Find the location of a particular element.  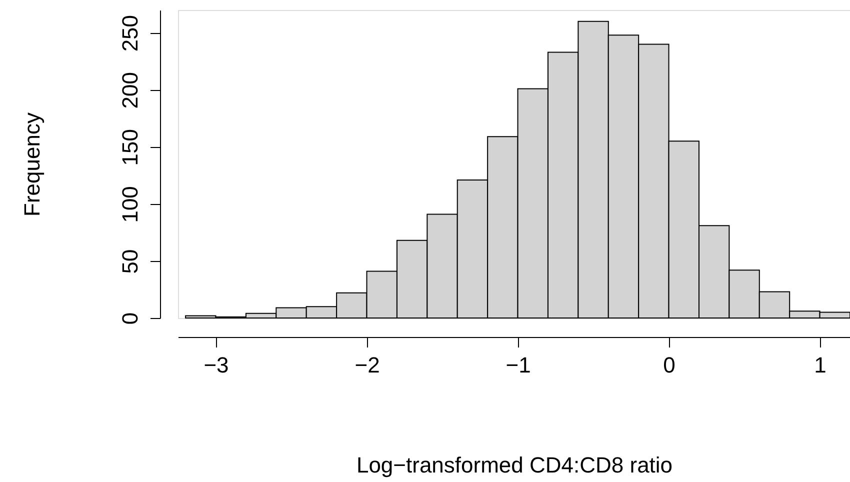

y-axis-title: Frequency is located at coordinates (32, 164).